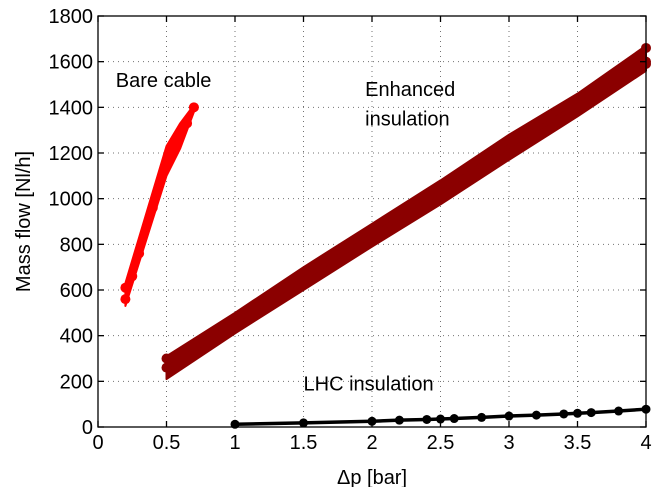 This screenshot has height=487, width=652. Describe the element at coordinates (167, 443) in the screenshot. I see `x-tick-label: 0.5` at that location.